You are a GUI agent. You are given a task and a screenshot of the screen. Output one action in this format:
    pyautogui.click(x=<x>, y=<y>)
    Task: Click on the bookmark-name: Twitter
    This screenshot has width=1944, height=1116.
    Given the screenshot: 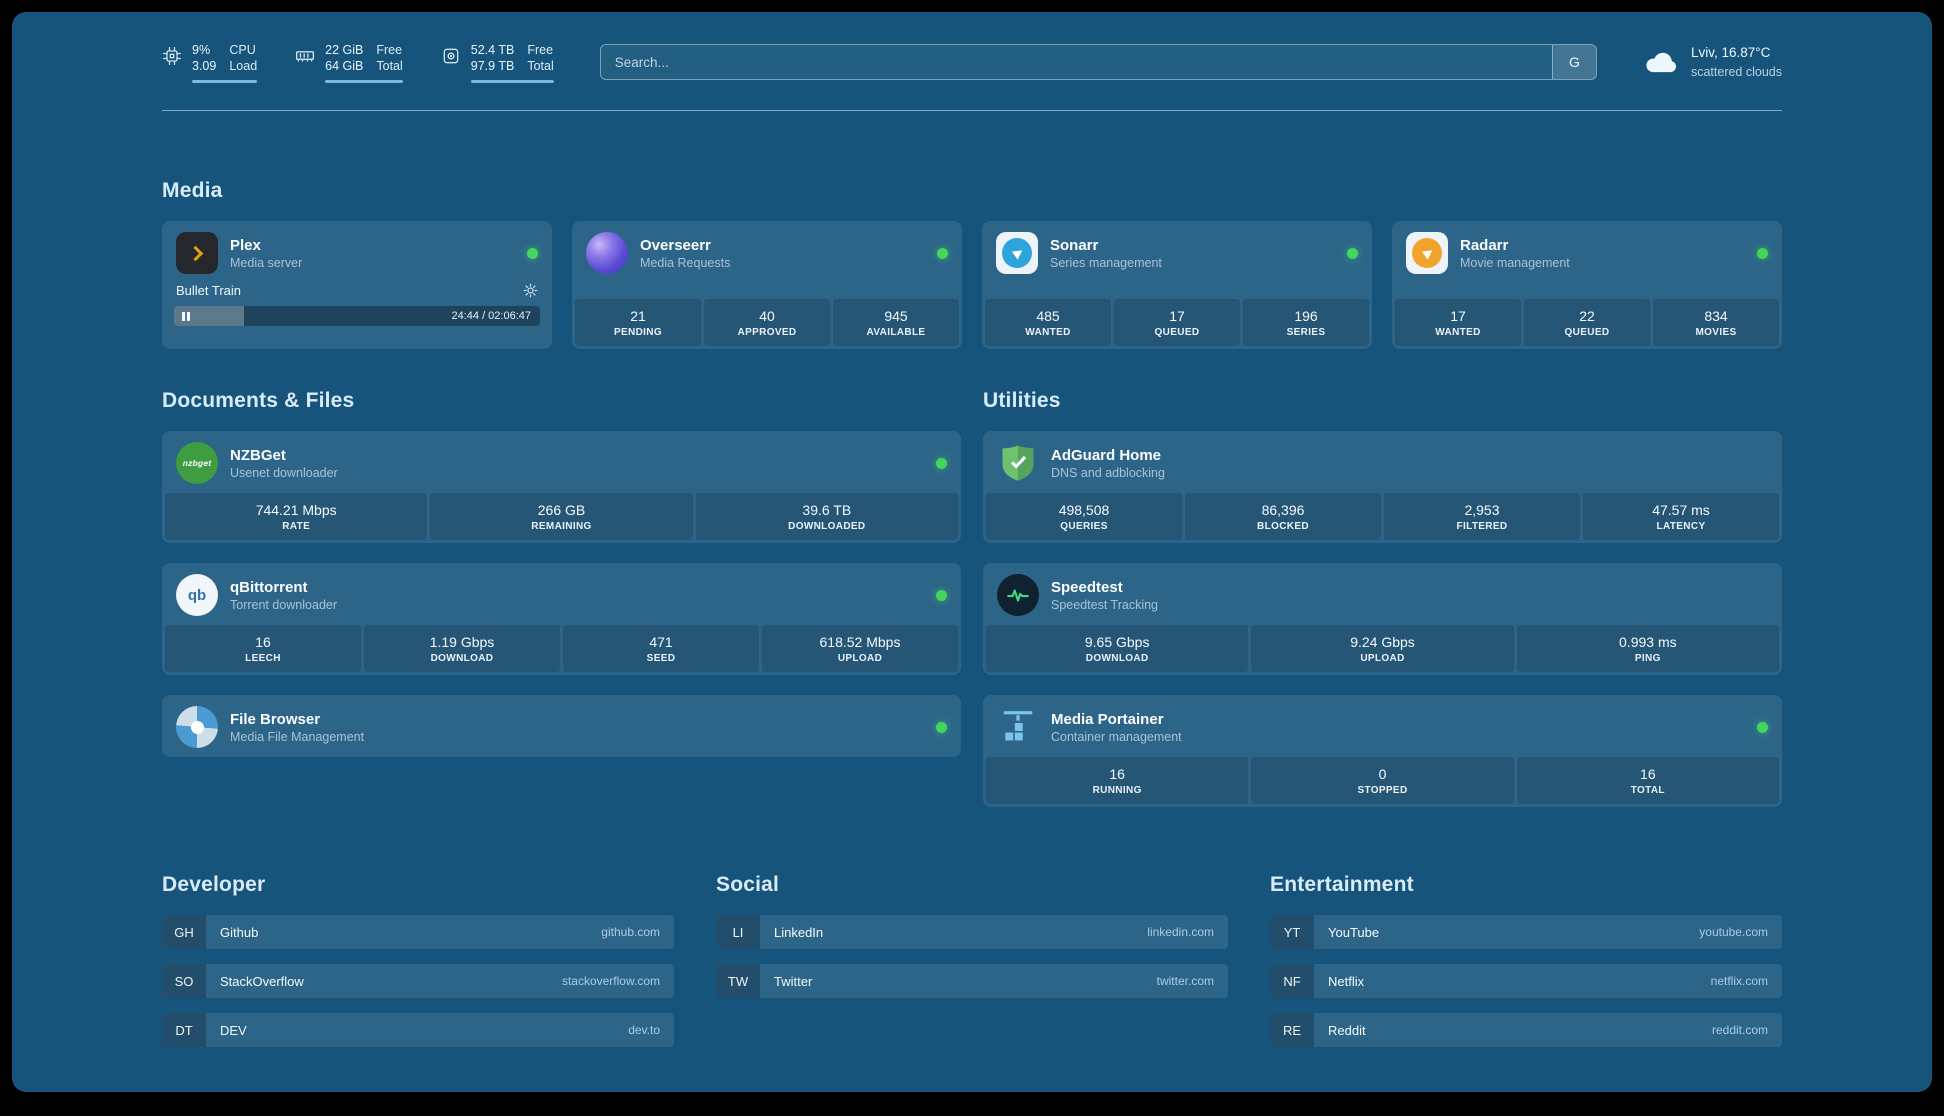 What is the action you would take?
    pyautogui.click(x=793, y=981)
    